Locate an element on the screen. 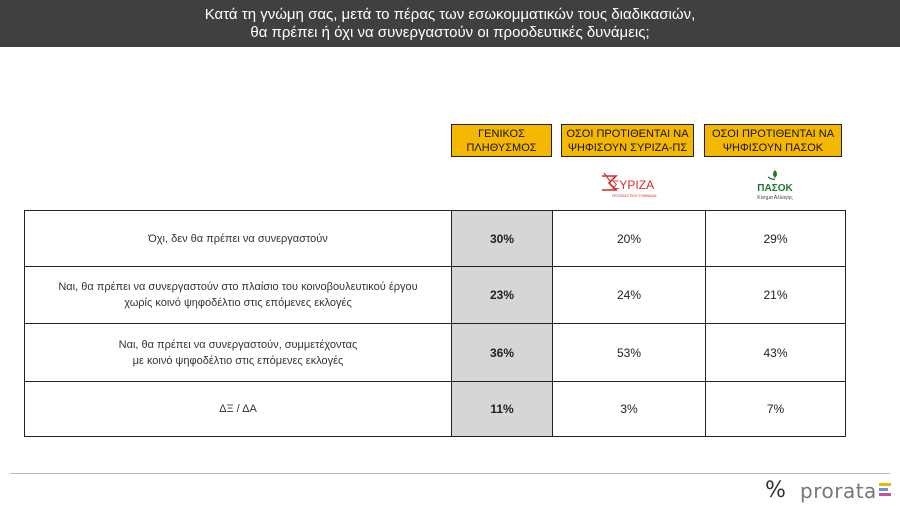 This screenshot has width=900, height=506. answer-line: ΔΞ / ΔΑ is located at coordinates (238, 409).